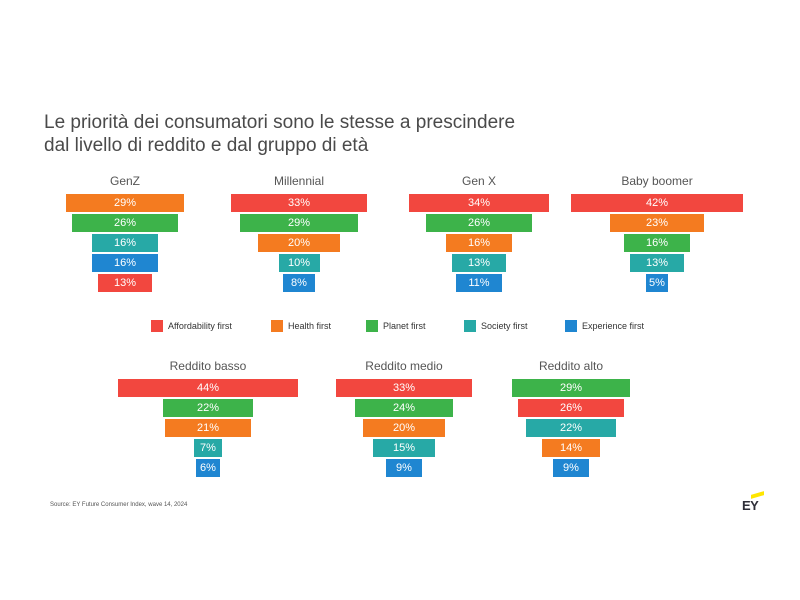 The height and width of the screenshot is (600, 800). What do you see at coordinates (124, 181) in the screenshot?
I see `funnel-title: GenZ` at bounding box center [124, 181].